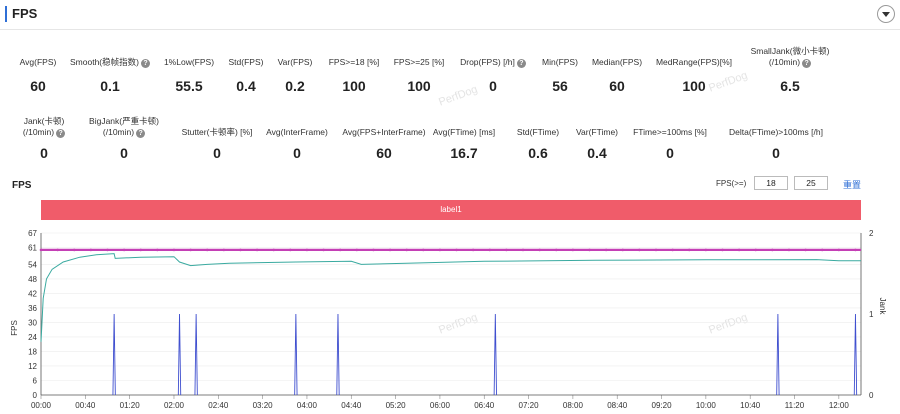  I want to click on metric-metrics_row2-5: Avg(FTime) [ms] 16.7, so click(464, 144).